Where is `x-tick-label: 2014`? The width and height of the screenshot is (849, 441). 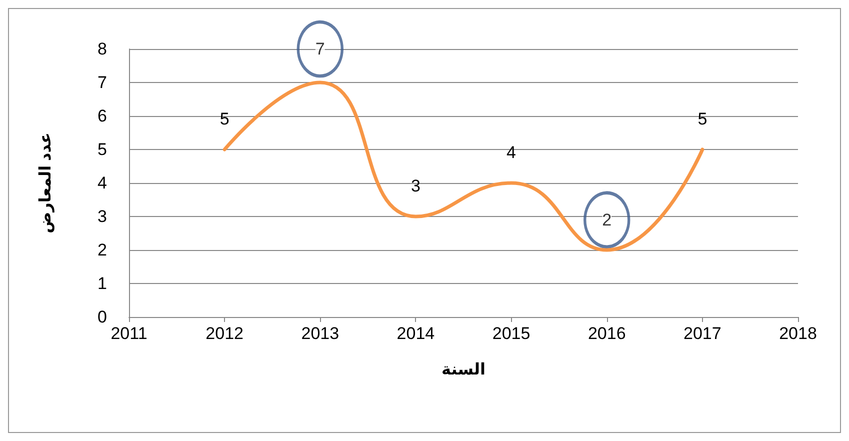
x-tick-label: 2014 is located at coordinates (415, 333).